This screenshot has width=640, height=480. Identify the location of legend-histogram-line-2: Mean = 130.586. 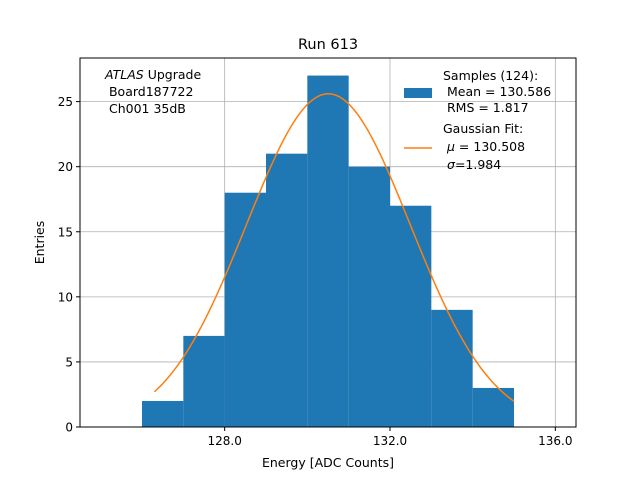
(497, 91).